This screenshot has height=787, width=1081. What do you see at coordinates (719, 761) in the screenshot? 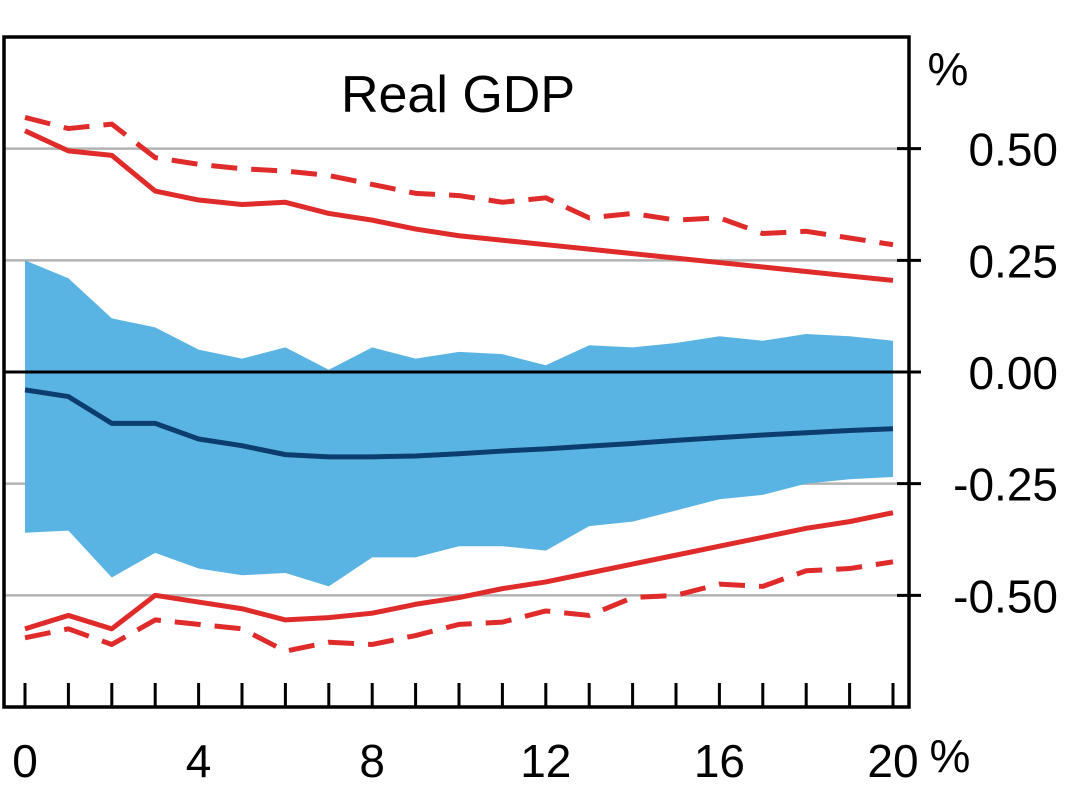
I see `x-tick-label-16: 16` at bounding box center [719, 761].